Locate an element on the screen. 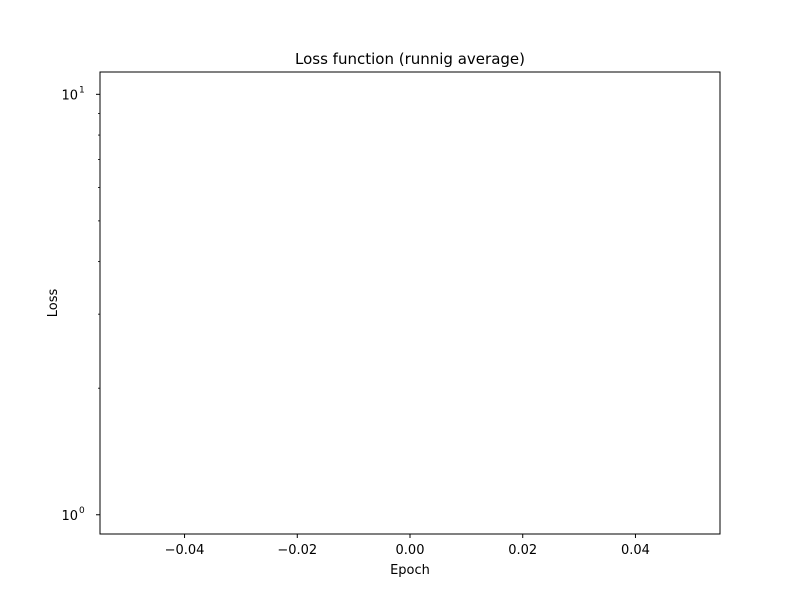 The width and height of the screenshot is (800, 600). x-tick-label: −0.04 is located at coordinates (185, 550).